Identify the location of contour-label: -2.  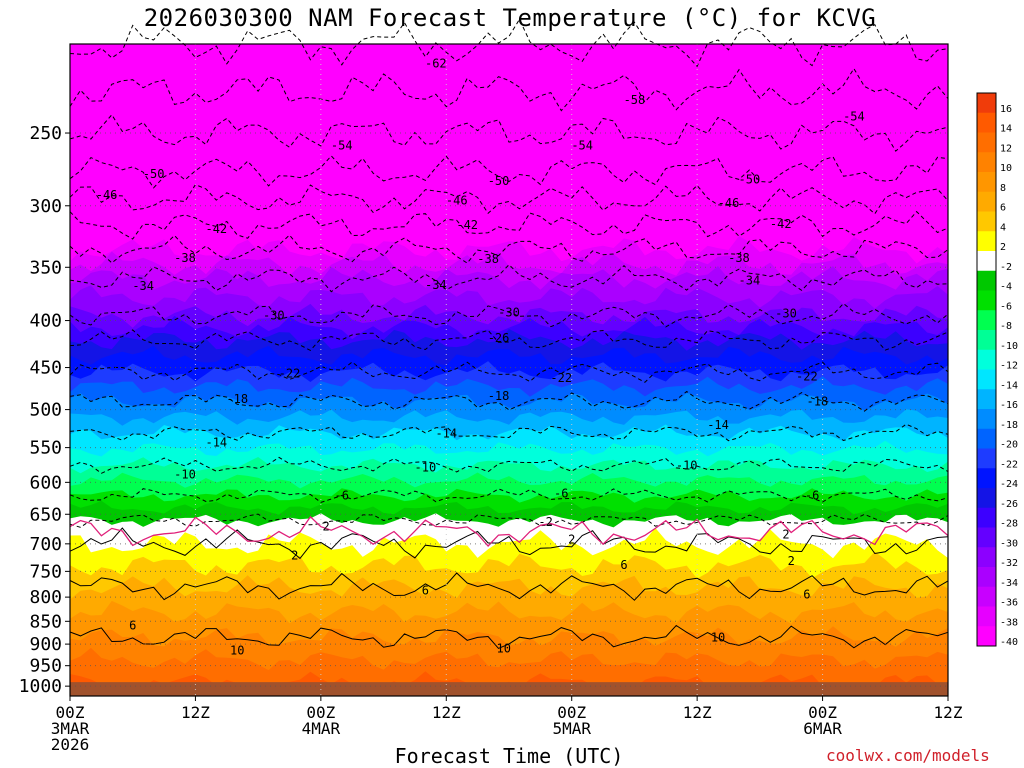
(545, 522).